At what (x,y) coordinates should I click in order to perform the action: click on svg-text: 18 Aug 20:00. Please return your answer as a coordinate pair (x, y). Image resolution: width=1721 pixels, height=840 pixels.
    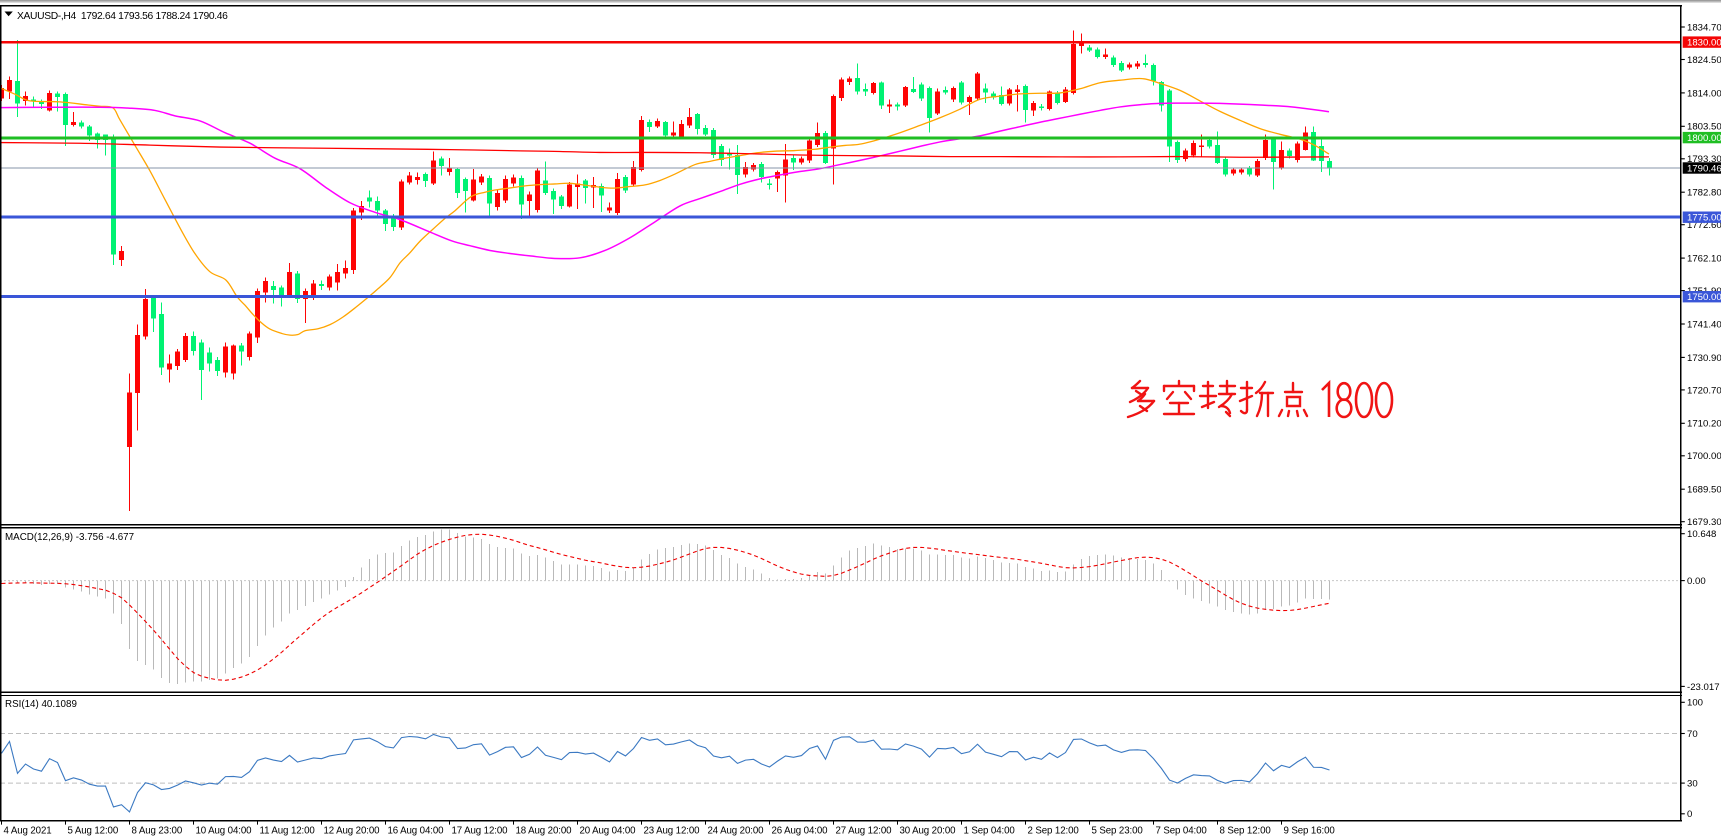
    Looking at the image, I should click on (544, 831).